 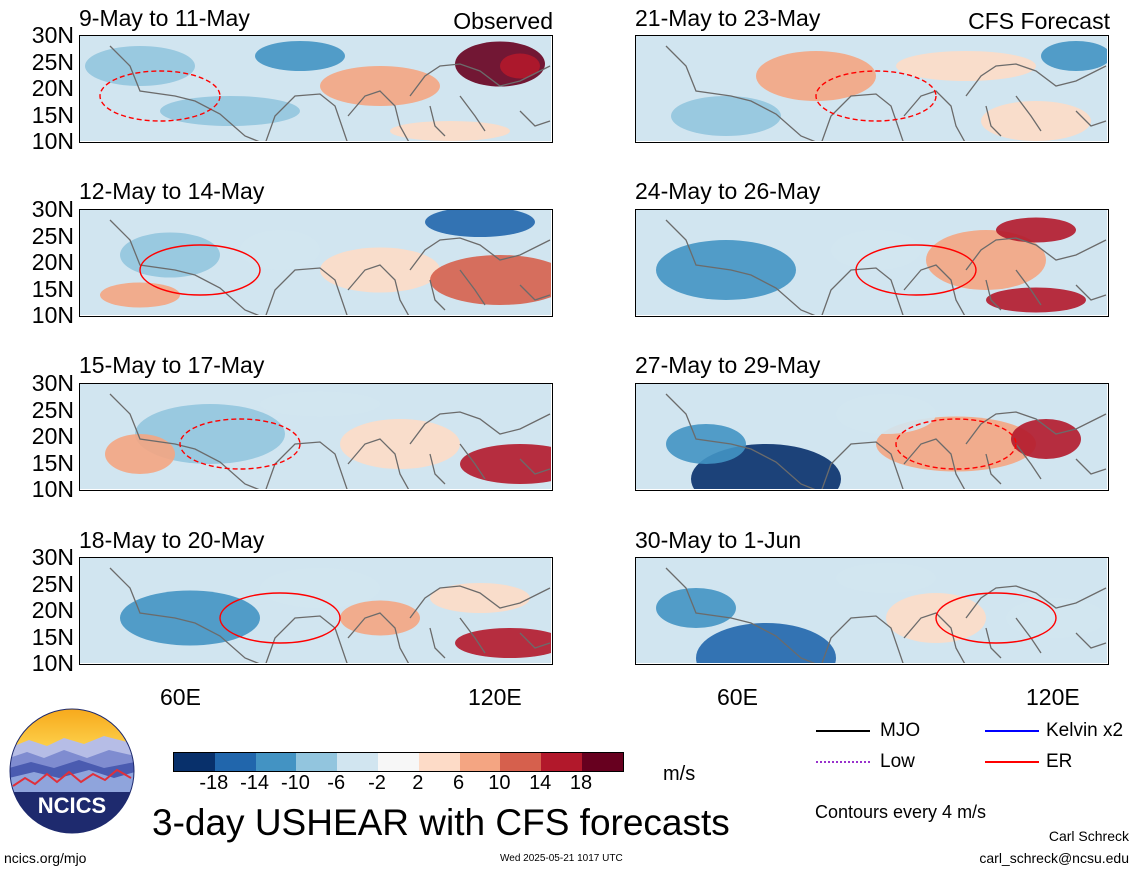 I want to click on site-url: ncics.org/mjo, so click(x=45, y=858).